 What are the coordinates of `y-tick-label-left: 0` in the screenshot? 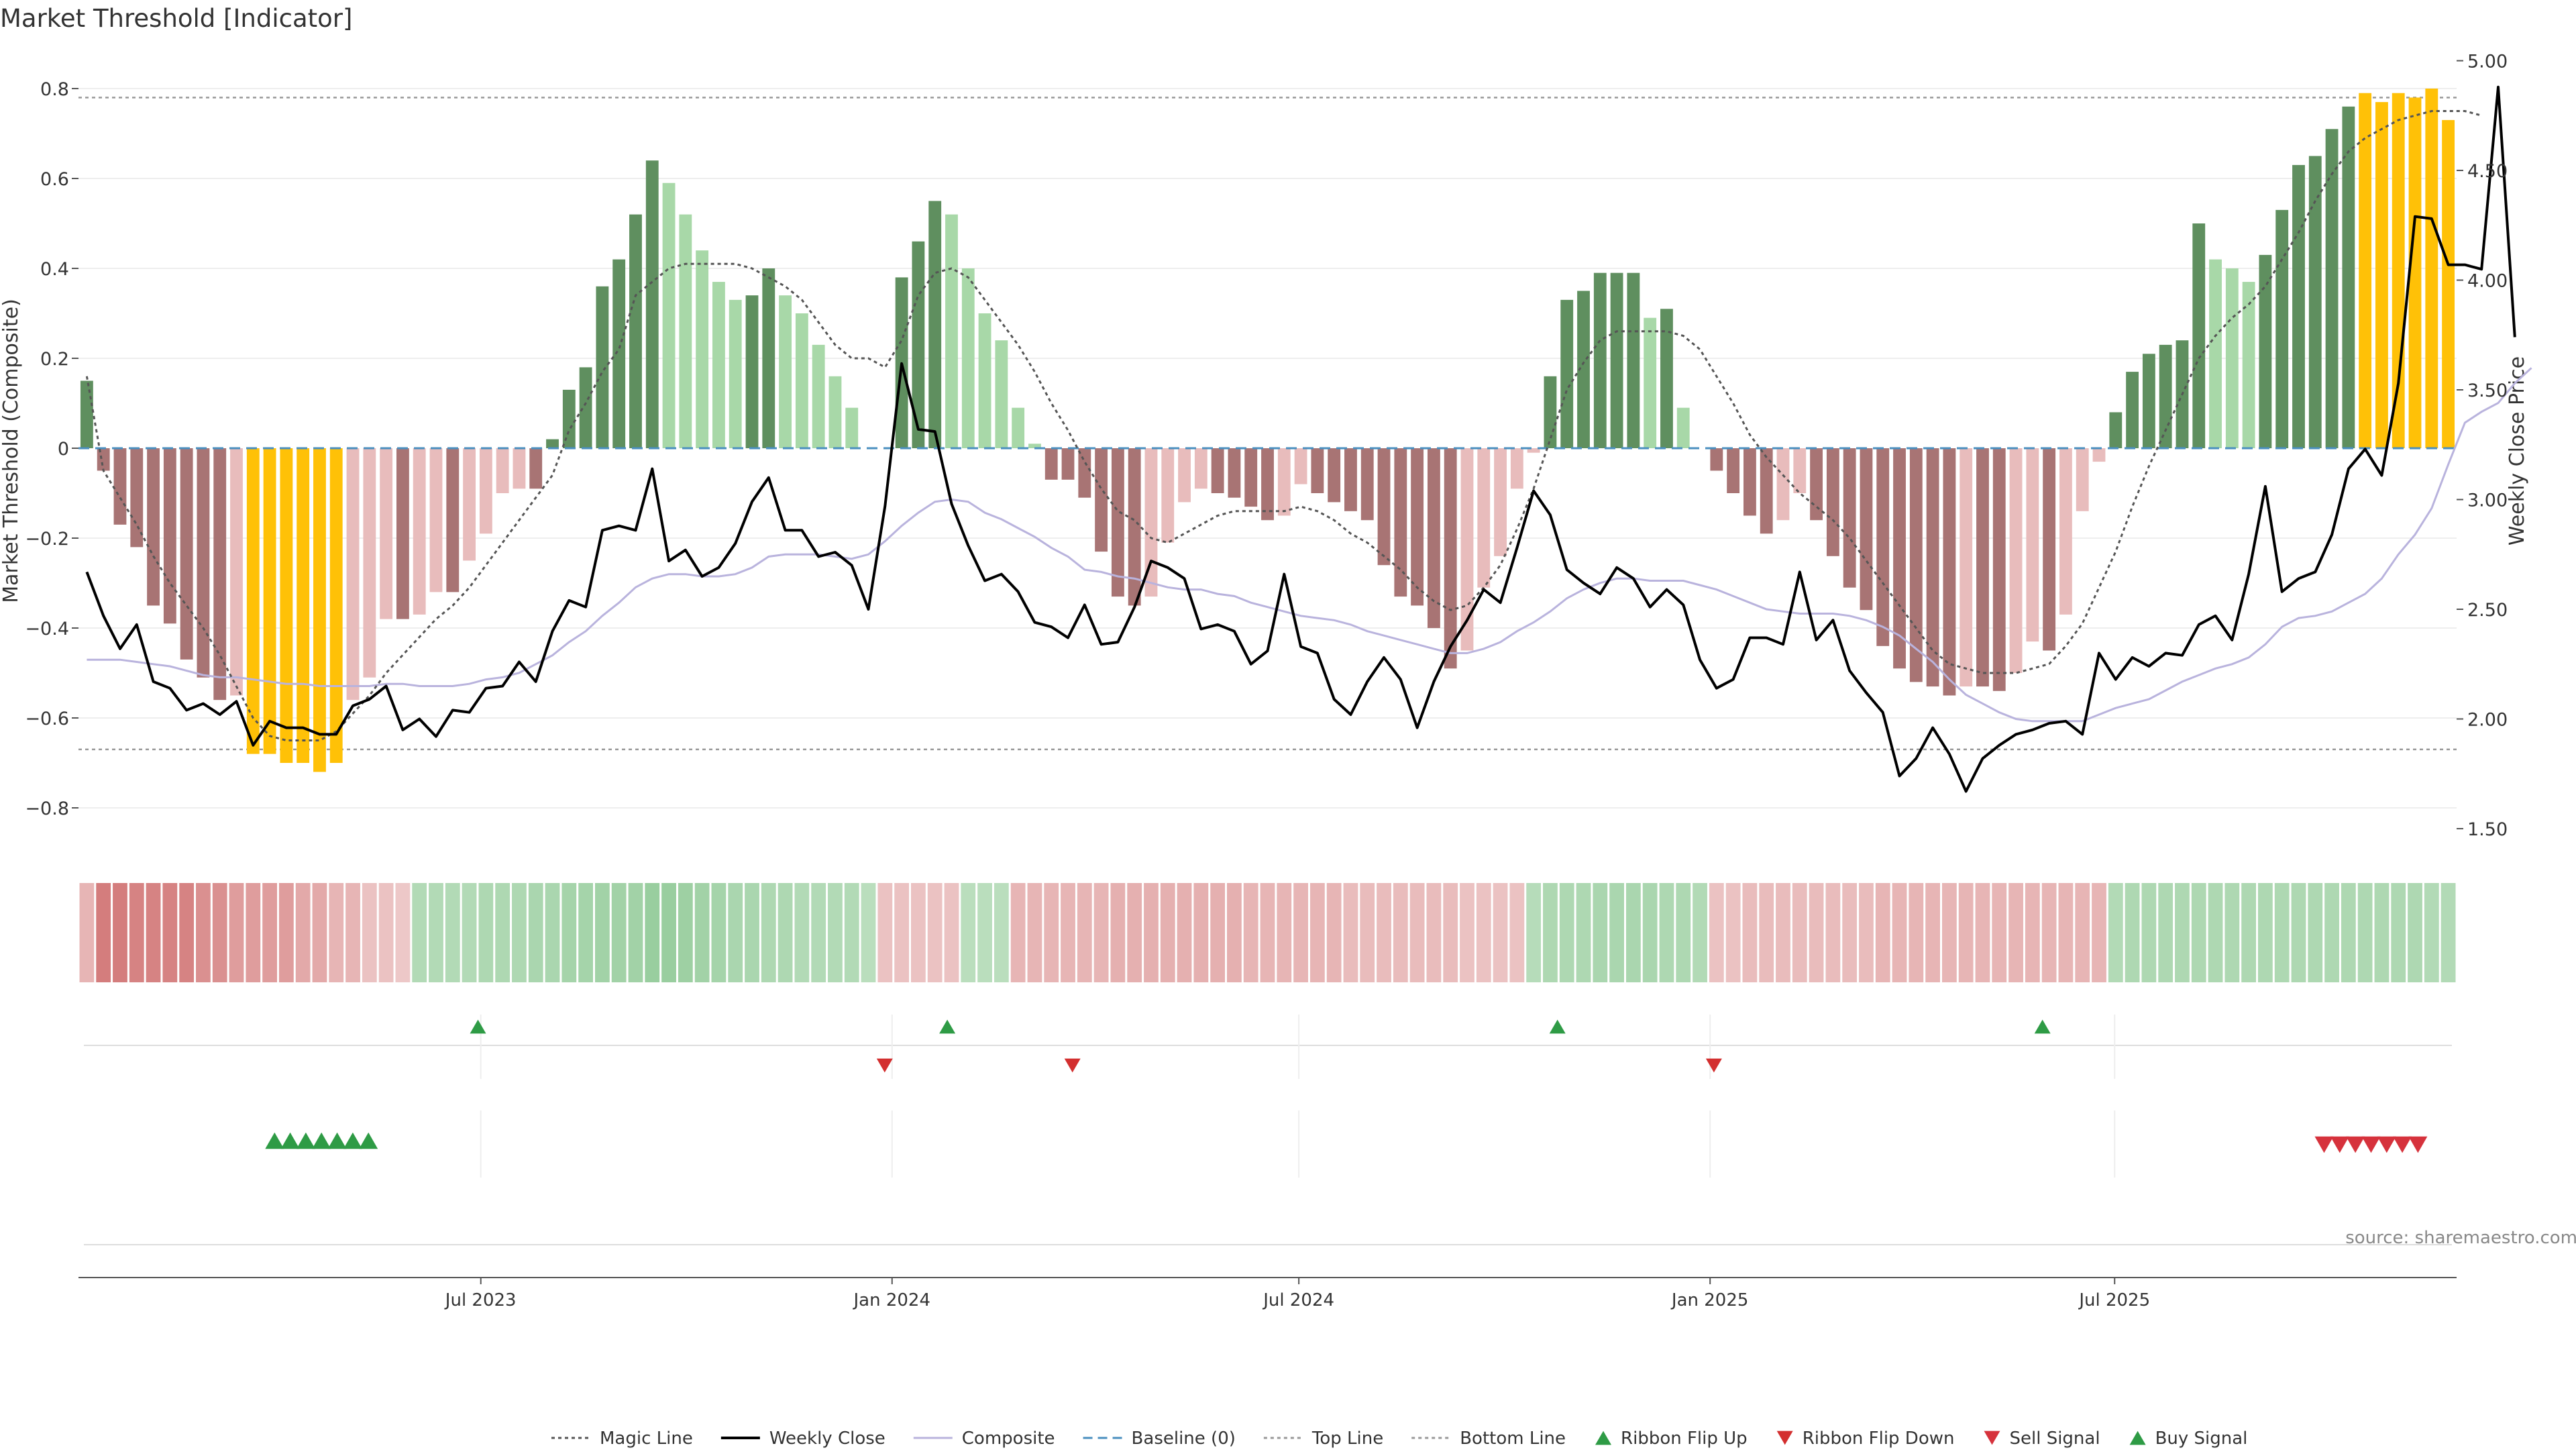 It's located at (63, 450).